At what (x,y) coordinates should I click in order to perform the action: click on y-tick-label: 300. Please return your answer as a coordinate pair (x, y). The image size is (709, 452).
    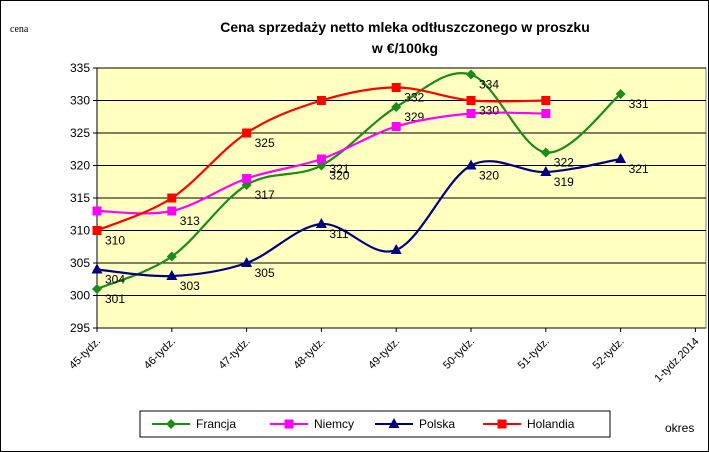
    Looking at the image, I should click on (80, 296).